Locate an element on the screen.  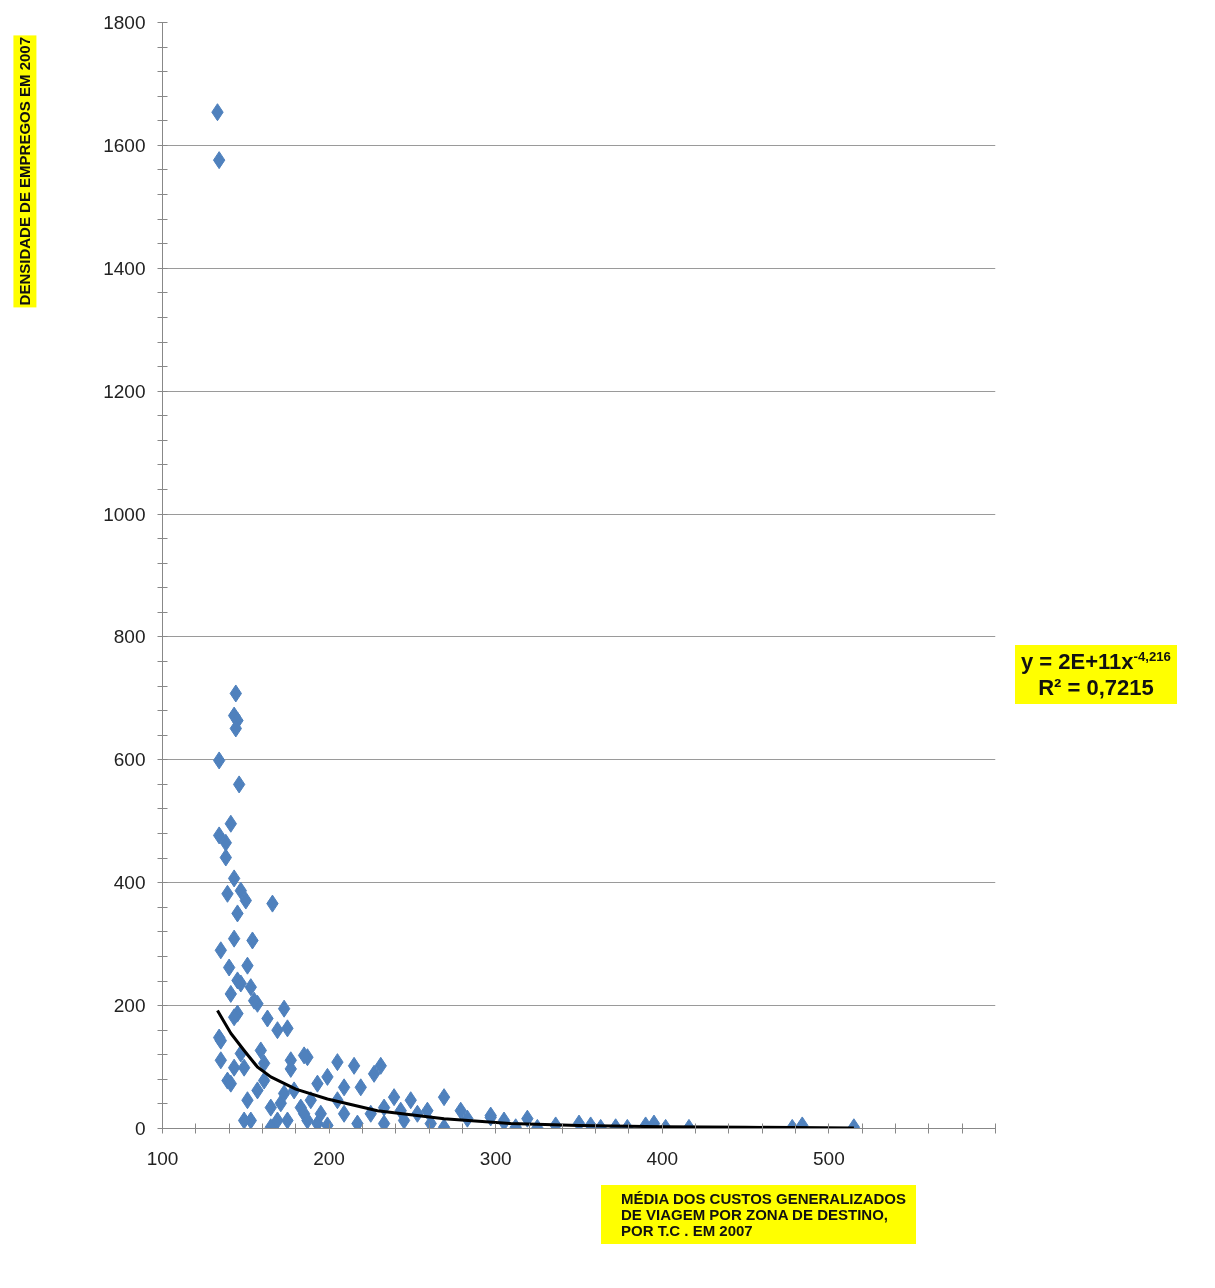
y-axis-title: DENSIDADE DE EMPREGOS EM 2007 is located at coordinates (25, 171).